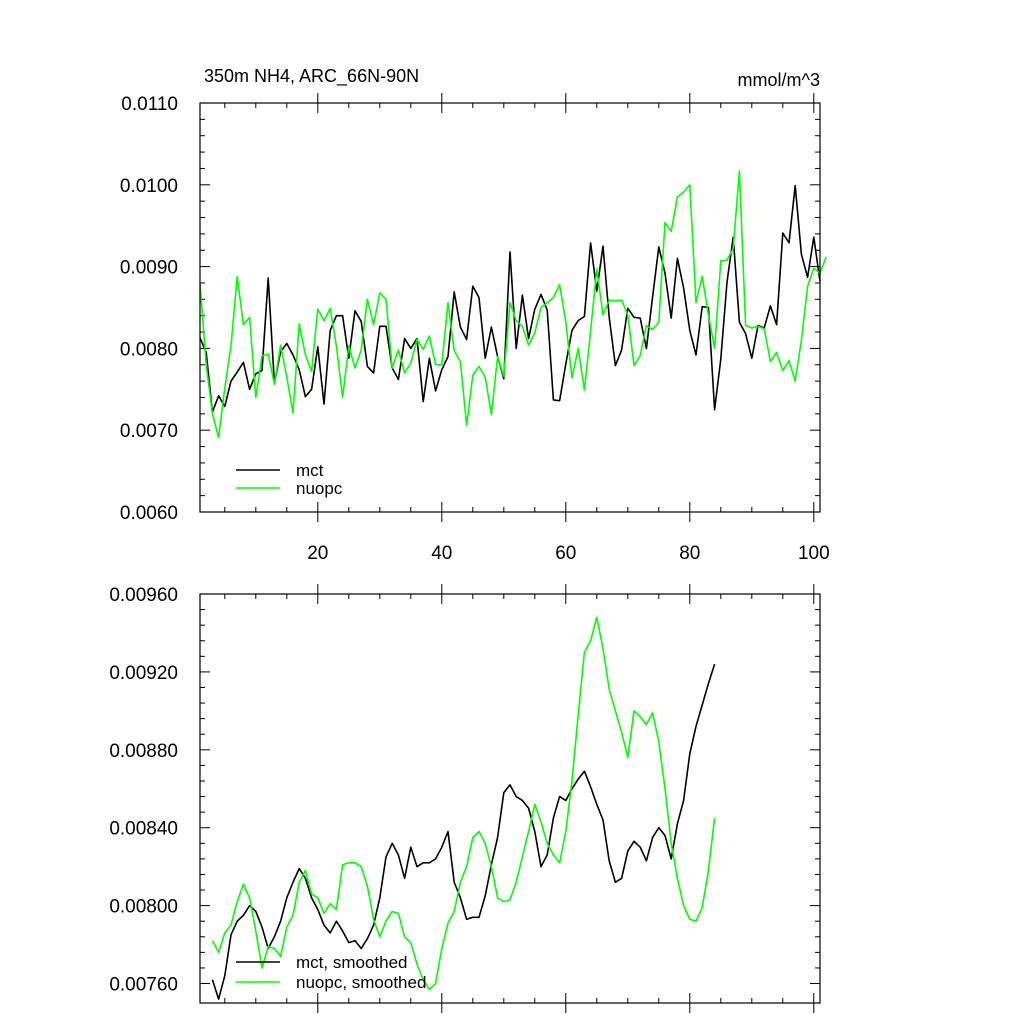 This screenshot has height=1024, width=1024. I want to click on x-tick-label: 20, so click(317, 553).